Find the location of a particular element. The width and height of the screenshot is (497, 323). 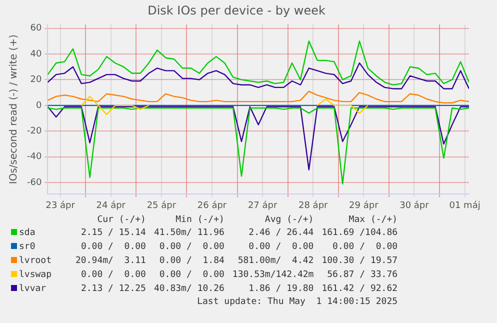

text: 581.00m/ 4.42 is located at coordinates (275, 261).